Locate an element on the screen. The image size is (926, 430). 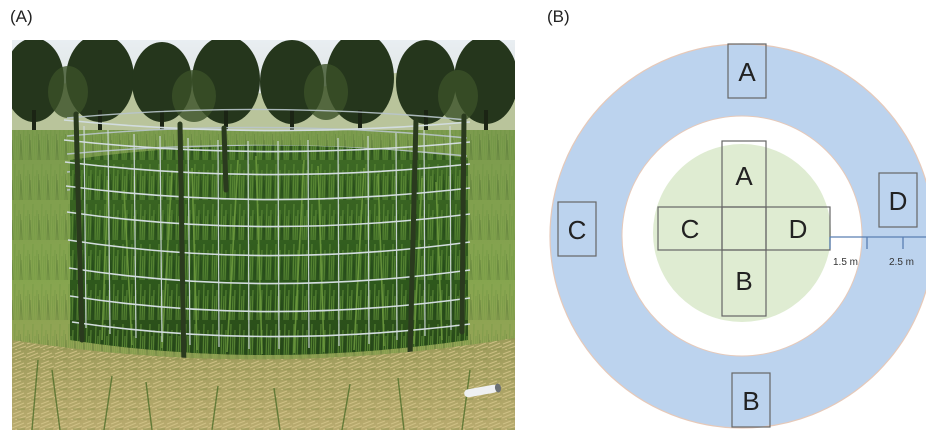
inner-plot-circle is located at coordinates (742, 233).